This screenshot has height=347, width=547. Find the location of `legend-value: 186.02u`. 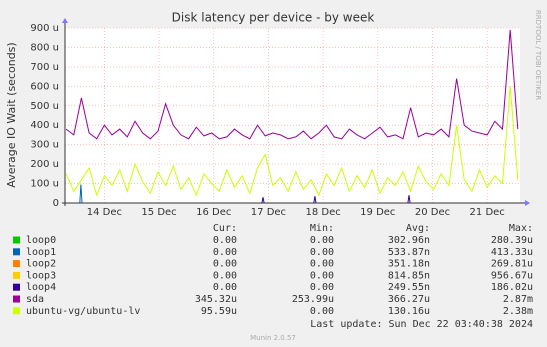

legend-value: 186.02u is located at coordinates (512, 287).